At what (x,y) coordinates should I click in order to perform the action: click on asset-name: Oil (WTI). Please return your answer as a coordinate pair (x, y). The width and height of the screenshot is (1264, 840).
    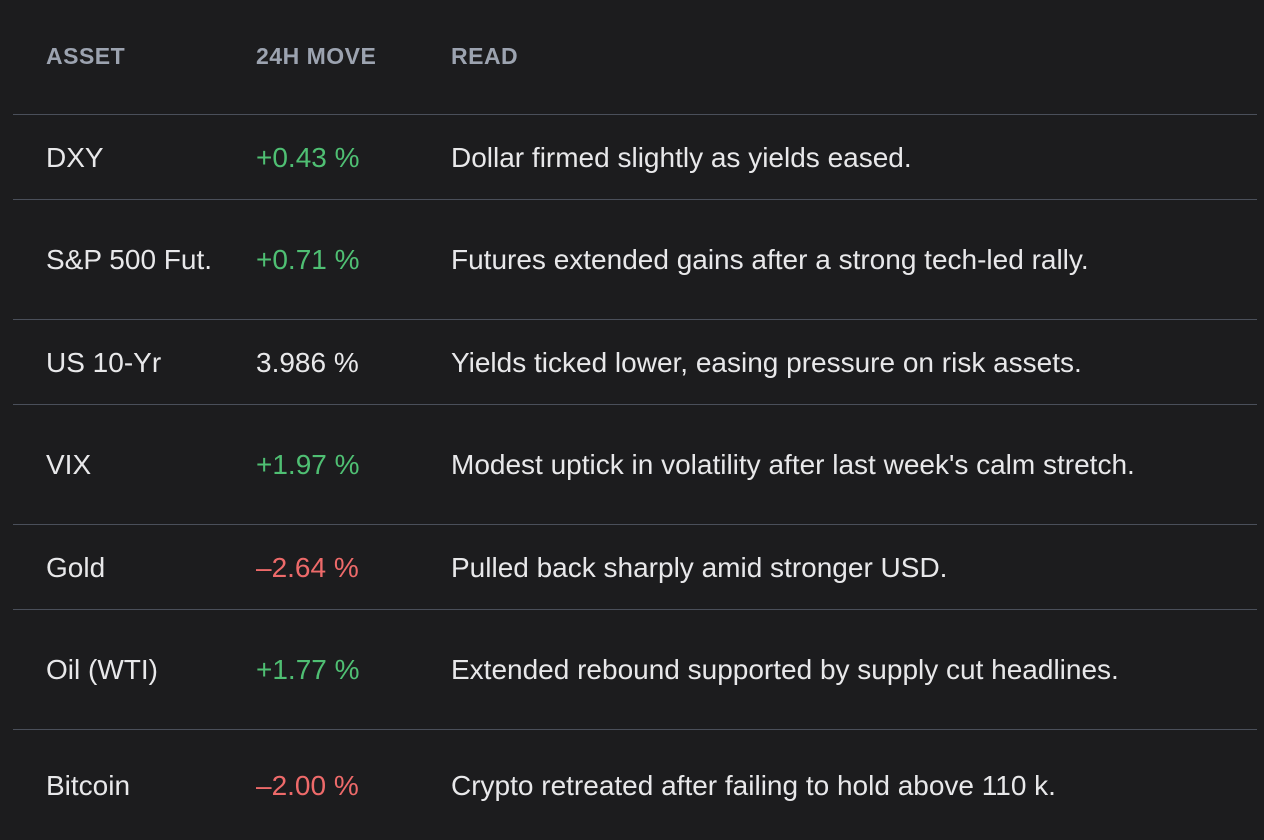
    Looking at the image, I should click on (102, 669).